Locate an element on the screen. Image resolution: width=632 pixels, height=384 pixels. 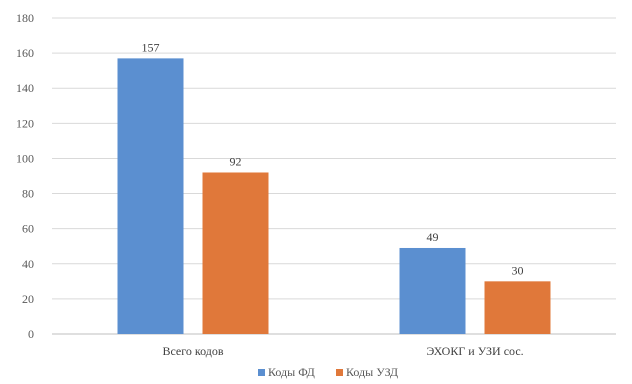
legend: Коды ФД Коды УЗД is located at coordinates (328, 372).